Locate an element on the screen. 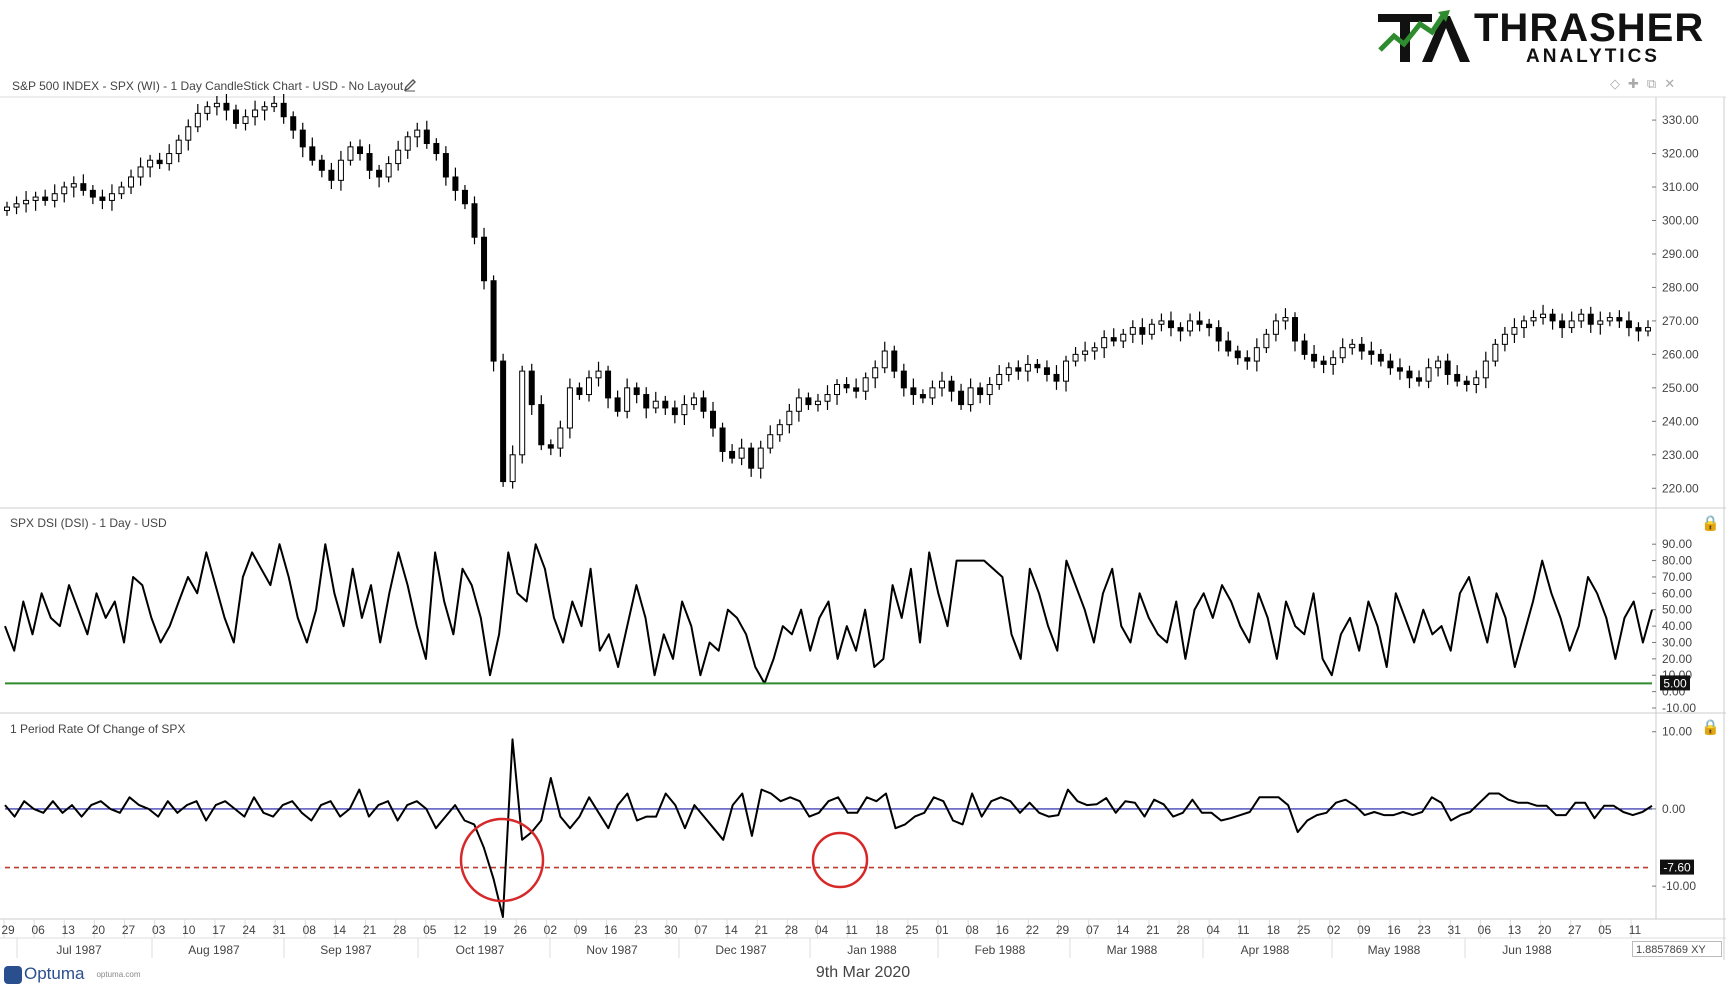  day-tick-label: 13 is located at coordinates (1515, 930).